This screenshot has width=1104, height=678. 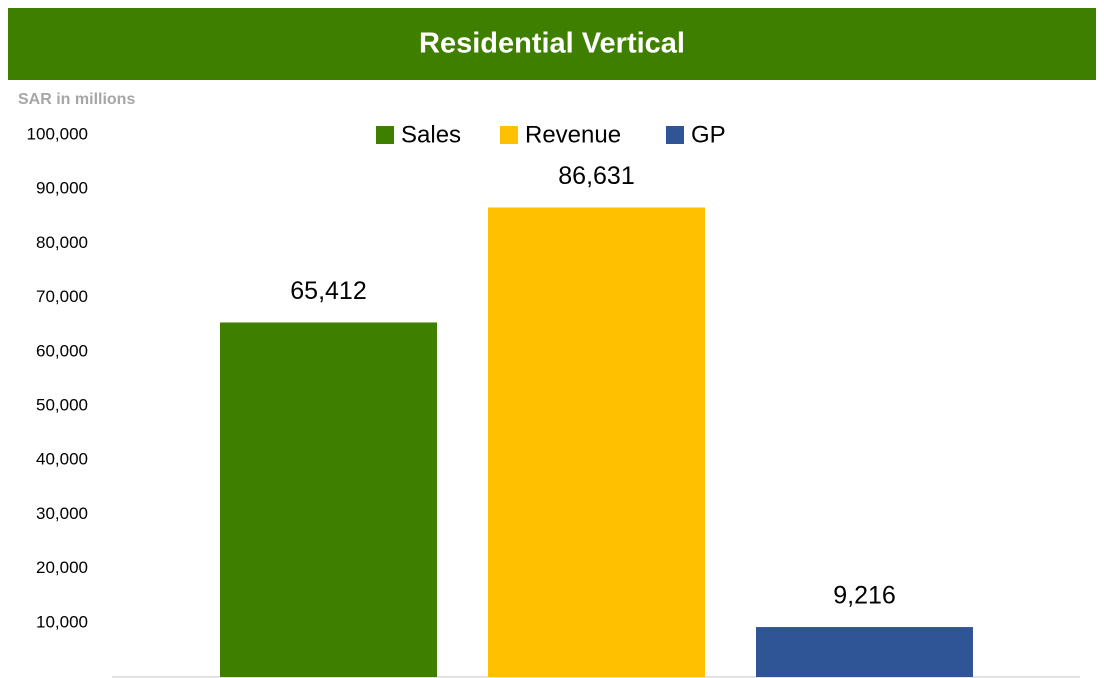 What do you see at coordinates (62, 459) in the screenshot?
I see `y-tick-label: 40,000` at bounding box center [62, 459].